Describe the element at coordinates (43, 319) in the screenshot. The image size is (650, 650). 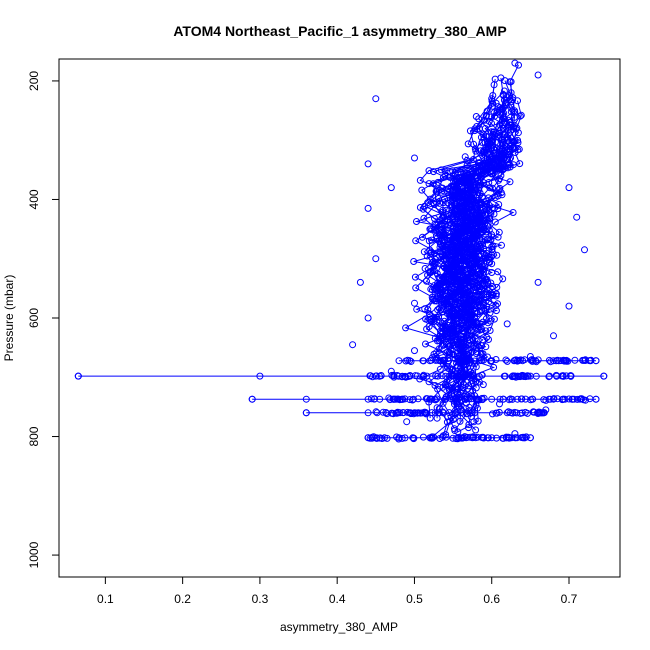
I see `y-axis: 200 400 600 800 1000` at that location.